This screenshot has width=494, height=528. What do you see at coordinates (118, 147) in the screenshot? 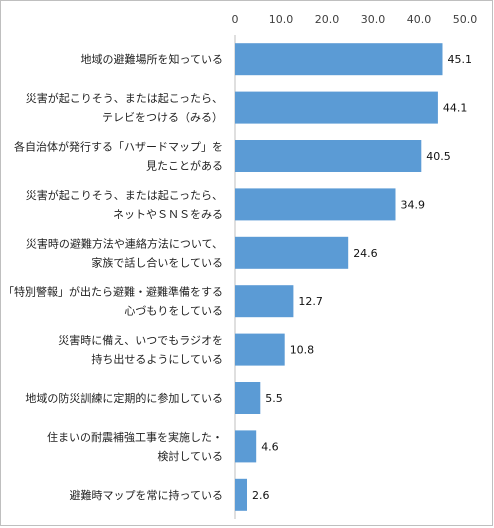
I see `category-label-line: 各自治体が発行する「ハザードマップ」を` at bounding box center [118, 147].